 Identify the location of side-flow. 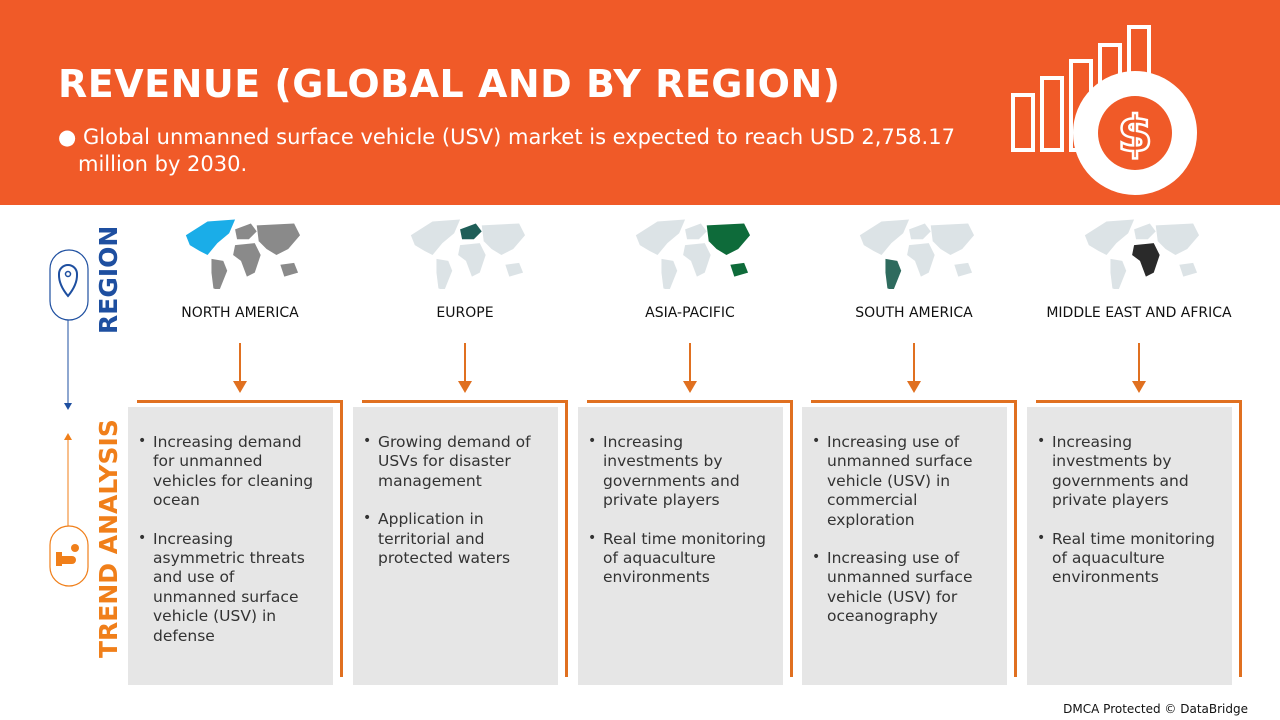
(69, 418).